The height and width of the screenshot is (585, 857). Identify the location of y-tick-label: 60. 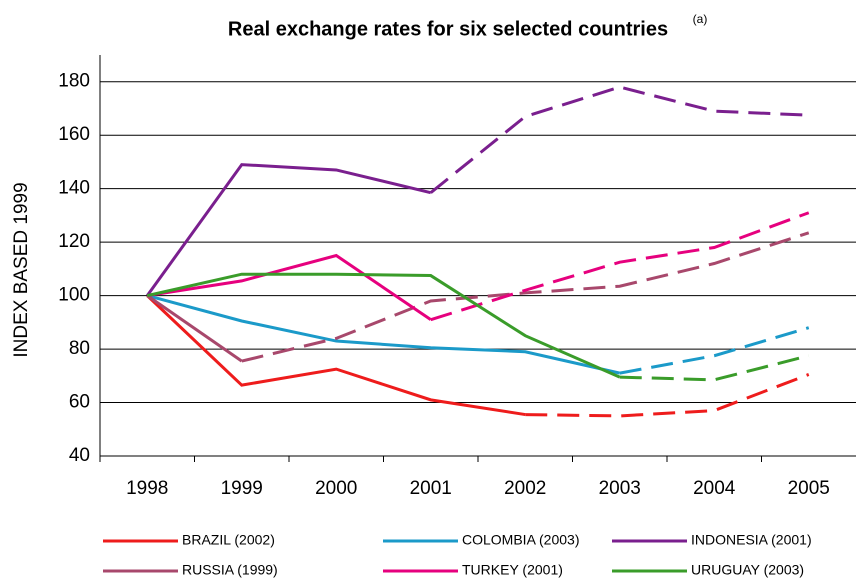
(79, 402).